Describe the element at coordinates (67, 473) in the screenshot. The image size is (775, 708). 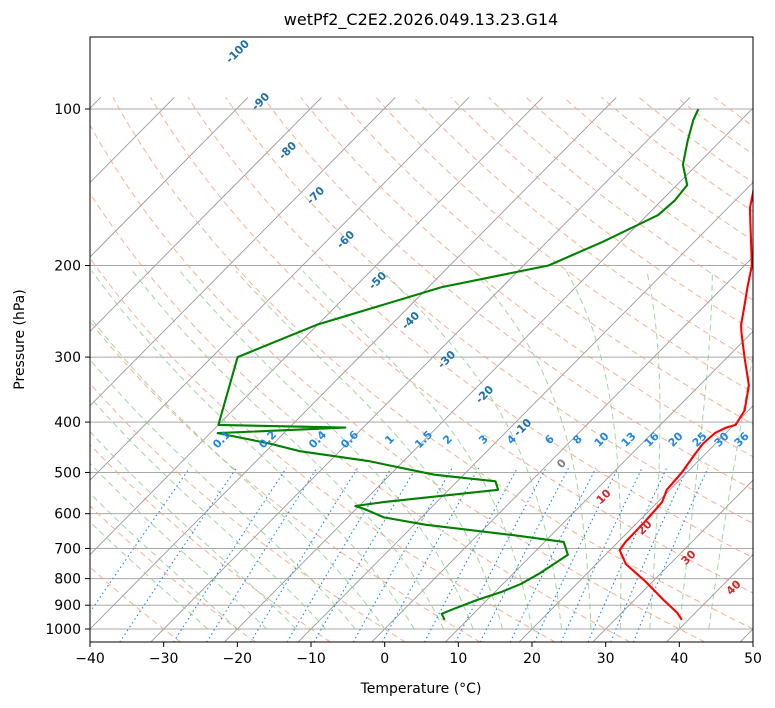
I see `y-tick-label: 500` at that location.